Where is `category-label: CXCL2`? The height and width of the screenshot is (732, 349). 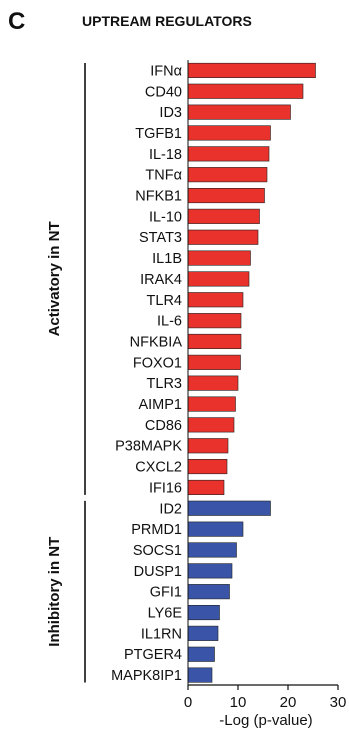
category-label: CXCL2 is located at coordinates (158, 468).